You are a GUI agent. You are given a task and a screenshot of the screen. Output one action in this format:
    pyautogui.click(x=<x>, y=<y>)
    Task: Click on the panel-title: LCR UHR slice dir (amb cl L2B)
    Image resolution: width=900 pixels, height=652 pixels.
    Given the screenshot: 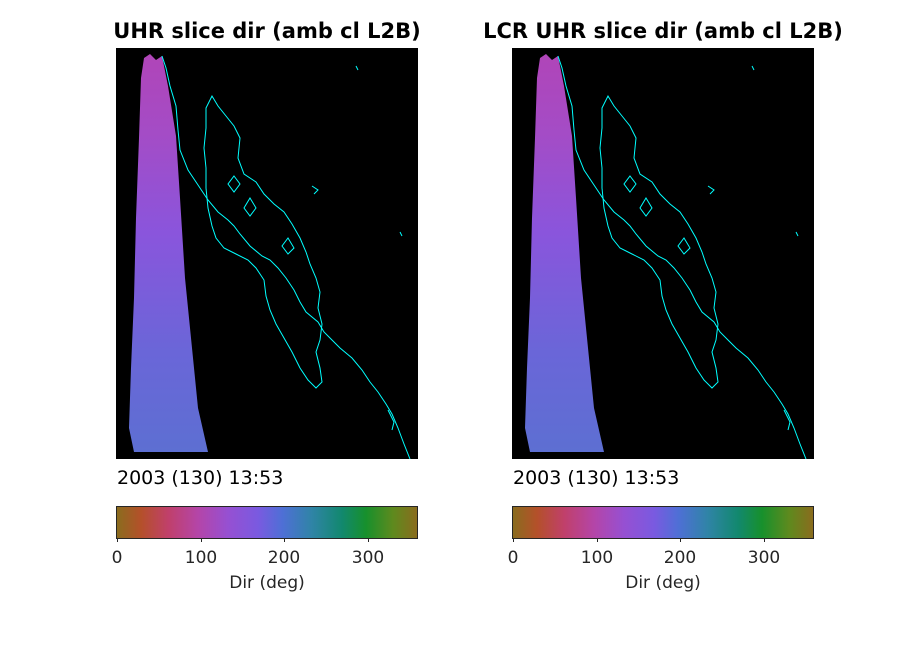 What is the action you would take?
    pyautogui.click(x=663, y=31)
    